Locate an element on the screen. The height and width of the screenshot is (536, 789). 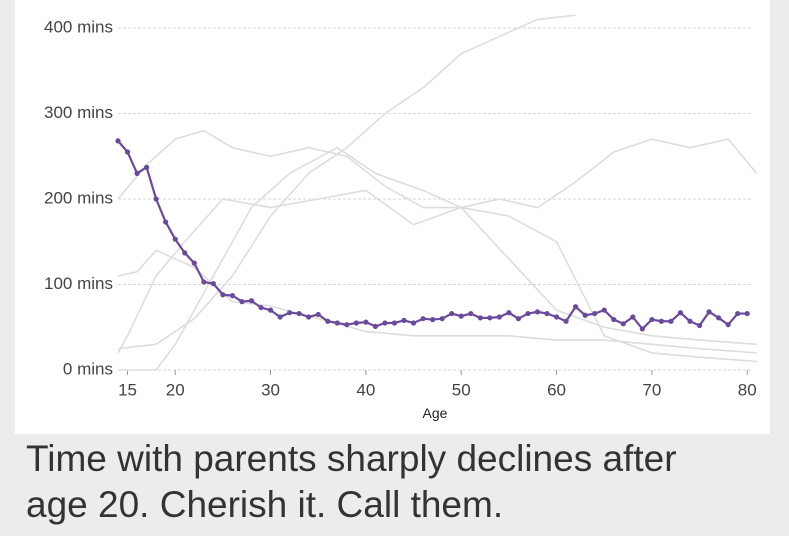
x-tick-label: 40 is located at coordinates (365, 389).